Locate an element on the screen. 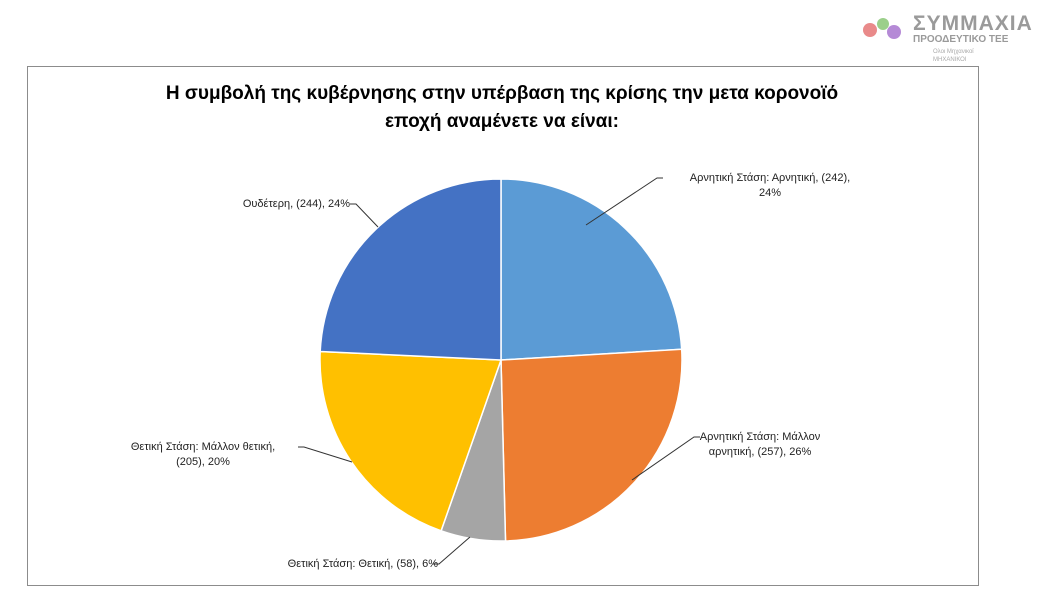 Image resolution: width=1055 pixels, height=602 pixels. data-label-rather-positive: Θετική Στάση: Μάλλον θετική, (205), 20% is located at coordinates (203, 454).